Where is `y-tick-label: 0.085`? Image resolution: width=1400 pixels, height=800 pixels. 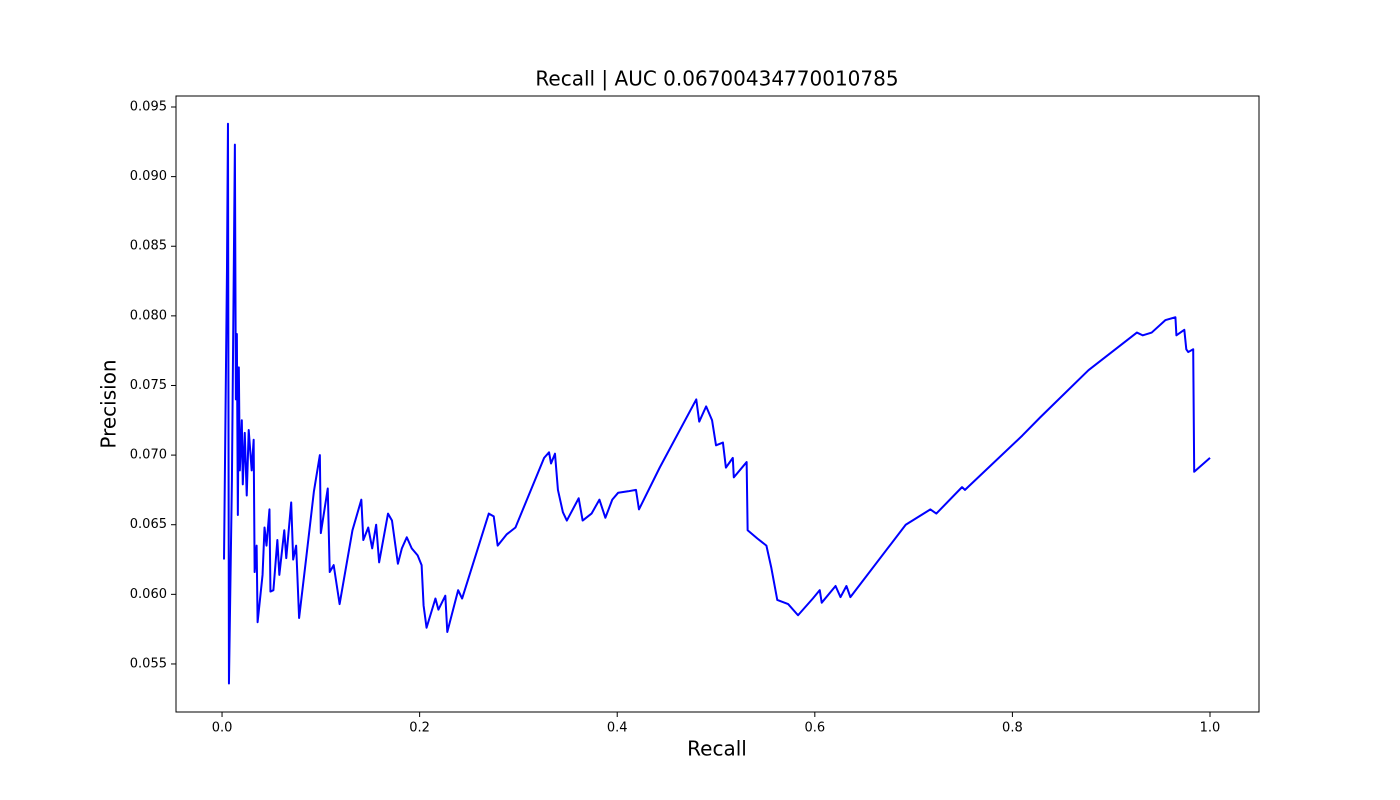
y-tick-label: 0.085 is located at coordinates (148, 246).